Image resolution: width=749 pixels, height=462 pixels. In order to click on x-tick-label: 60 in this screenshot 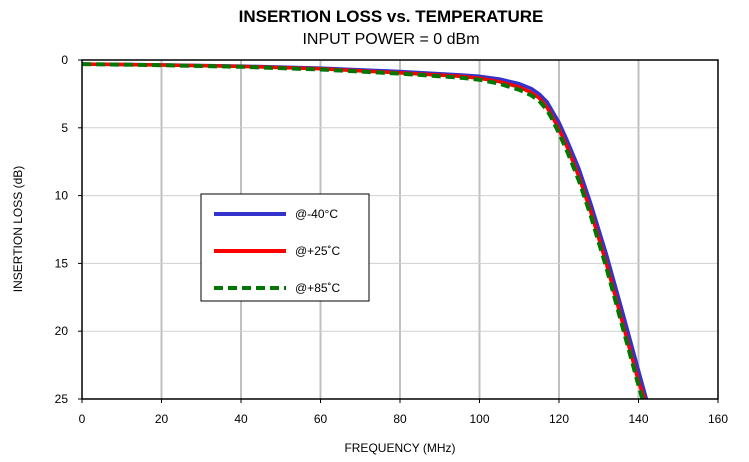, I will do `click(321, 419)`.